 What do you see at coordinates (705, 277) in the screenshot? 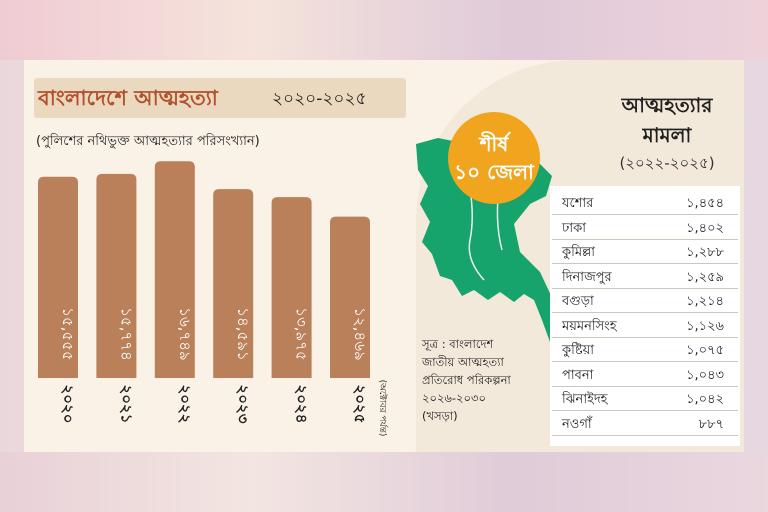
I see `district-value: ১,২৫৯` at bounding box center [705, 277].